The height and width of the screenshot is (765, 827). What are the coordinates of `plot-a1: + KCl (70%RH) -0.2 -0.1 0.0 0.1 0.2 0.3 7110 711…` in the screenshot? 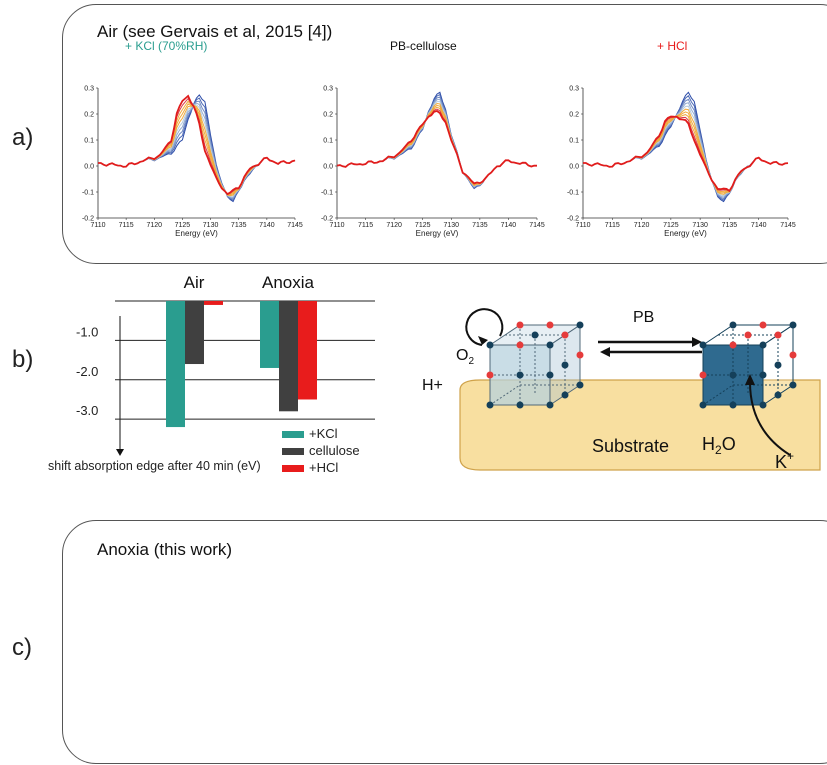 It's located at (192, 138).